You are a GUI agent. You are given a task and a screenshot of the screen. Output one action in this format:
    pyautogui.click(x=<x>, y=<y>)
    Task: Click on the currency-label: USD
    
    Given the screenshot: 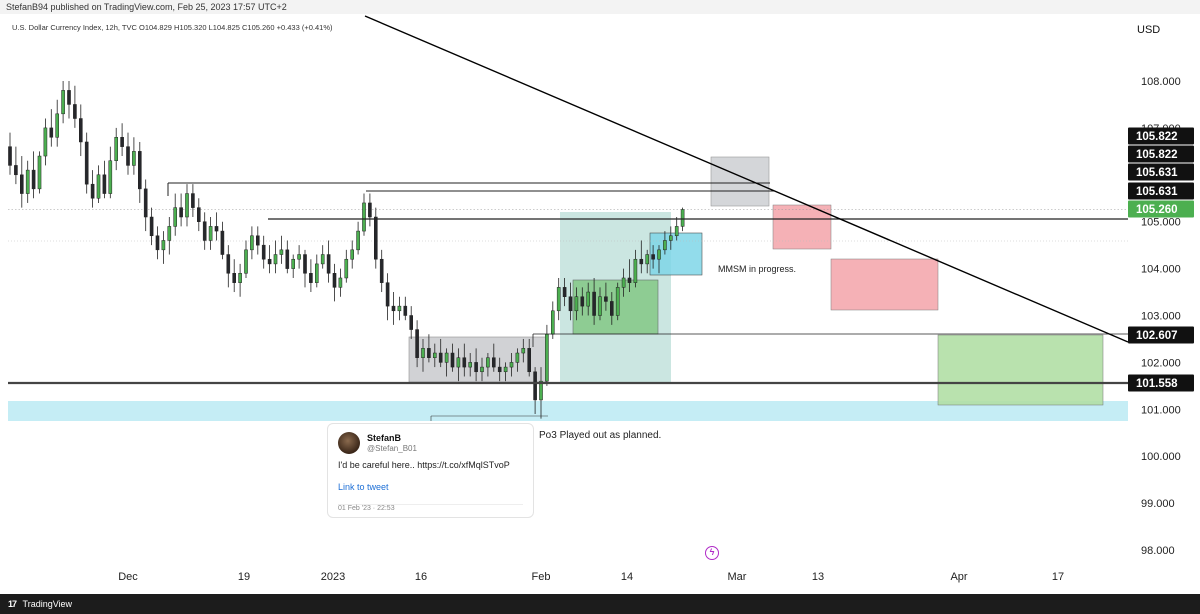 What is the action you would take?
    pyautogui.click(x=1149, y=30)
    